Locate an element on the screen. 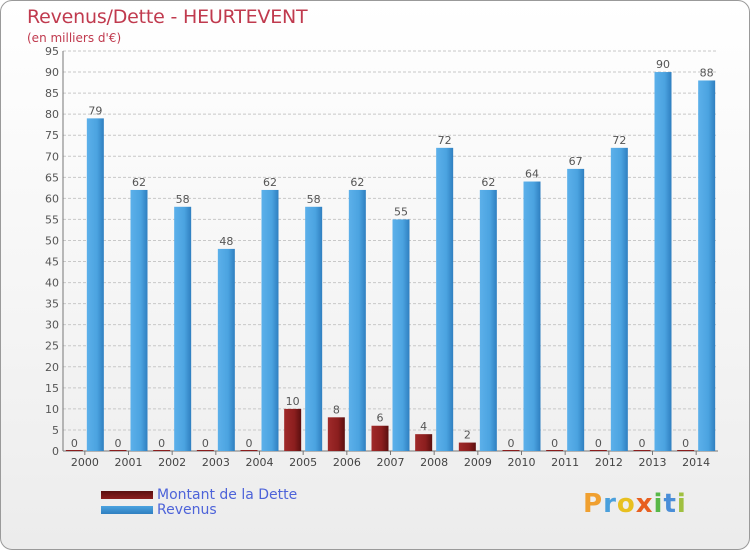  debt-value-label: 10 is located at coordinates (293, 401).